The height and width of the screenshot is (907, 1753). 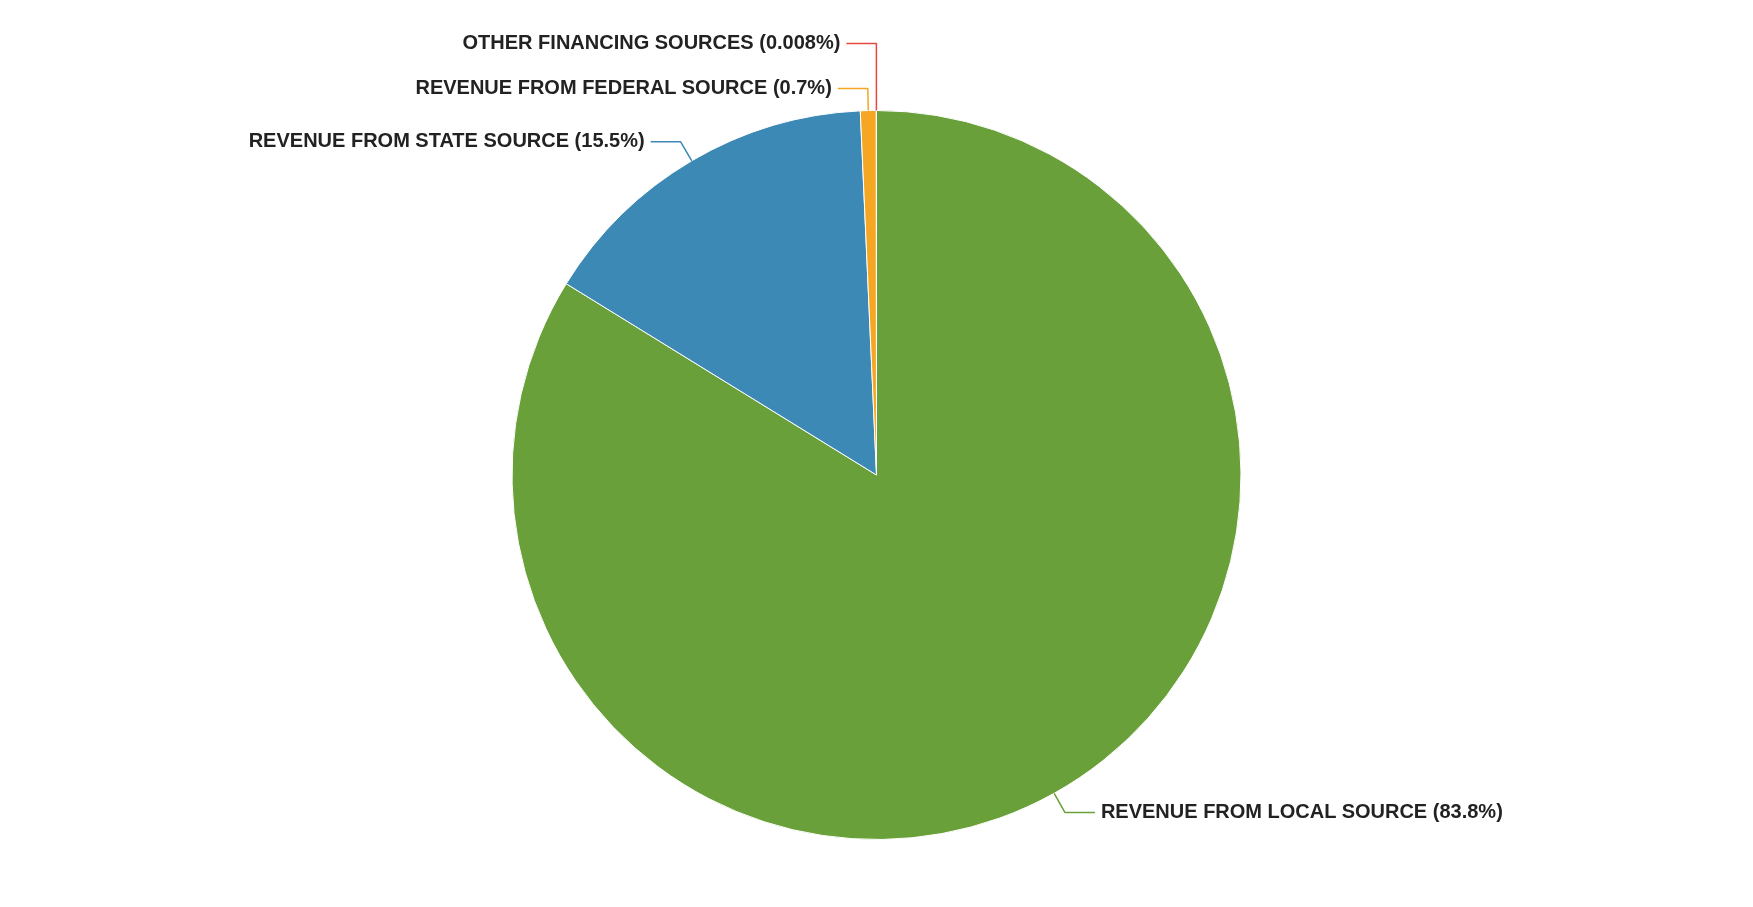 I want to click on slice-label: OTHER FINANCING SOURCES (0.008%), so click(x=651, y=42).